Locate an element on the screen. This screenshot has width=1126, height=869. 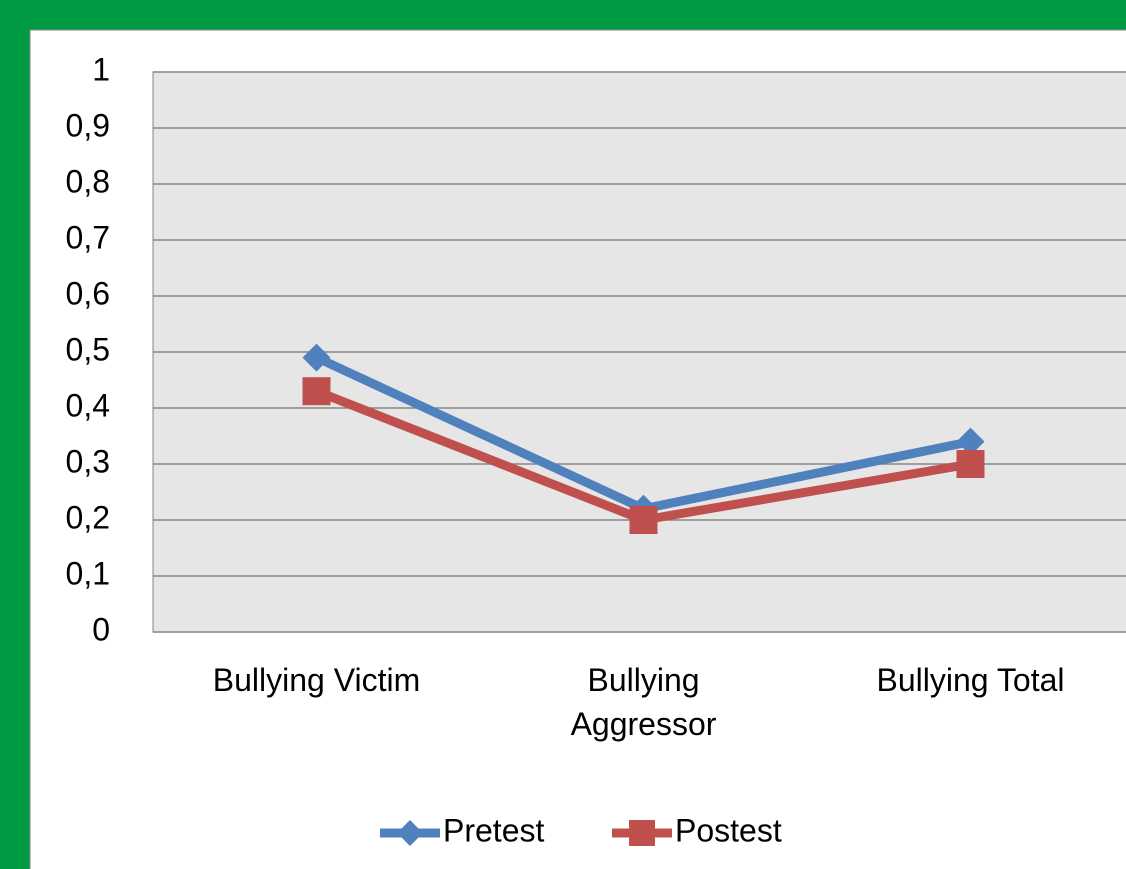
y-tick-label: 1 is located at coordinates (101, 69).